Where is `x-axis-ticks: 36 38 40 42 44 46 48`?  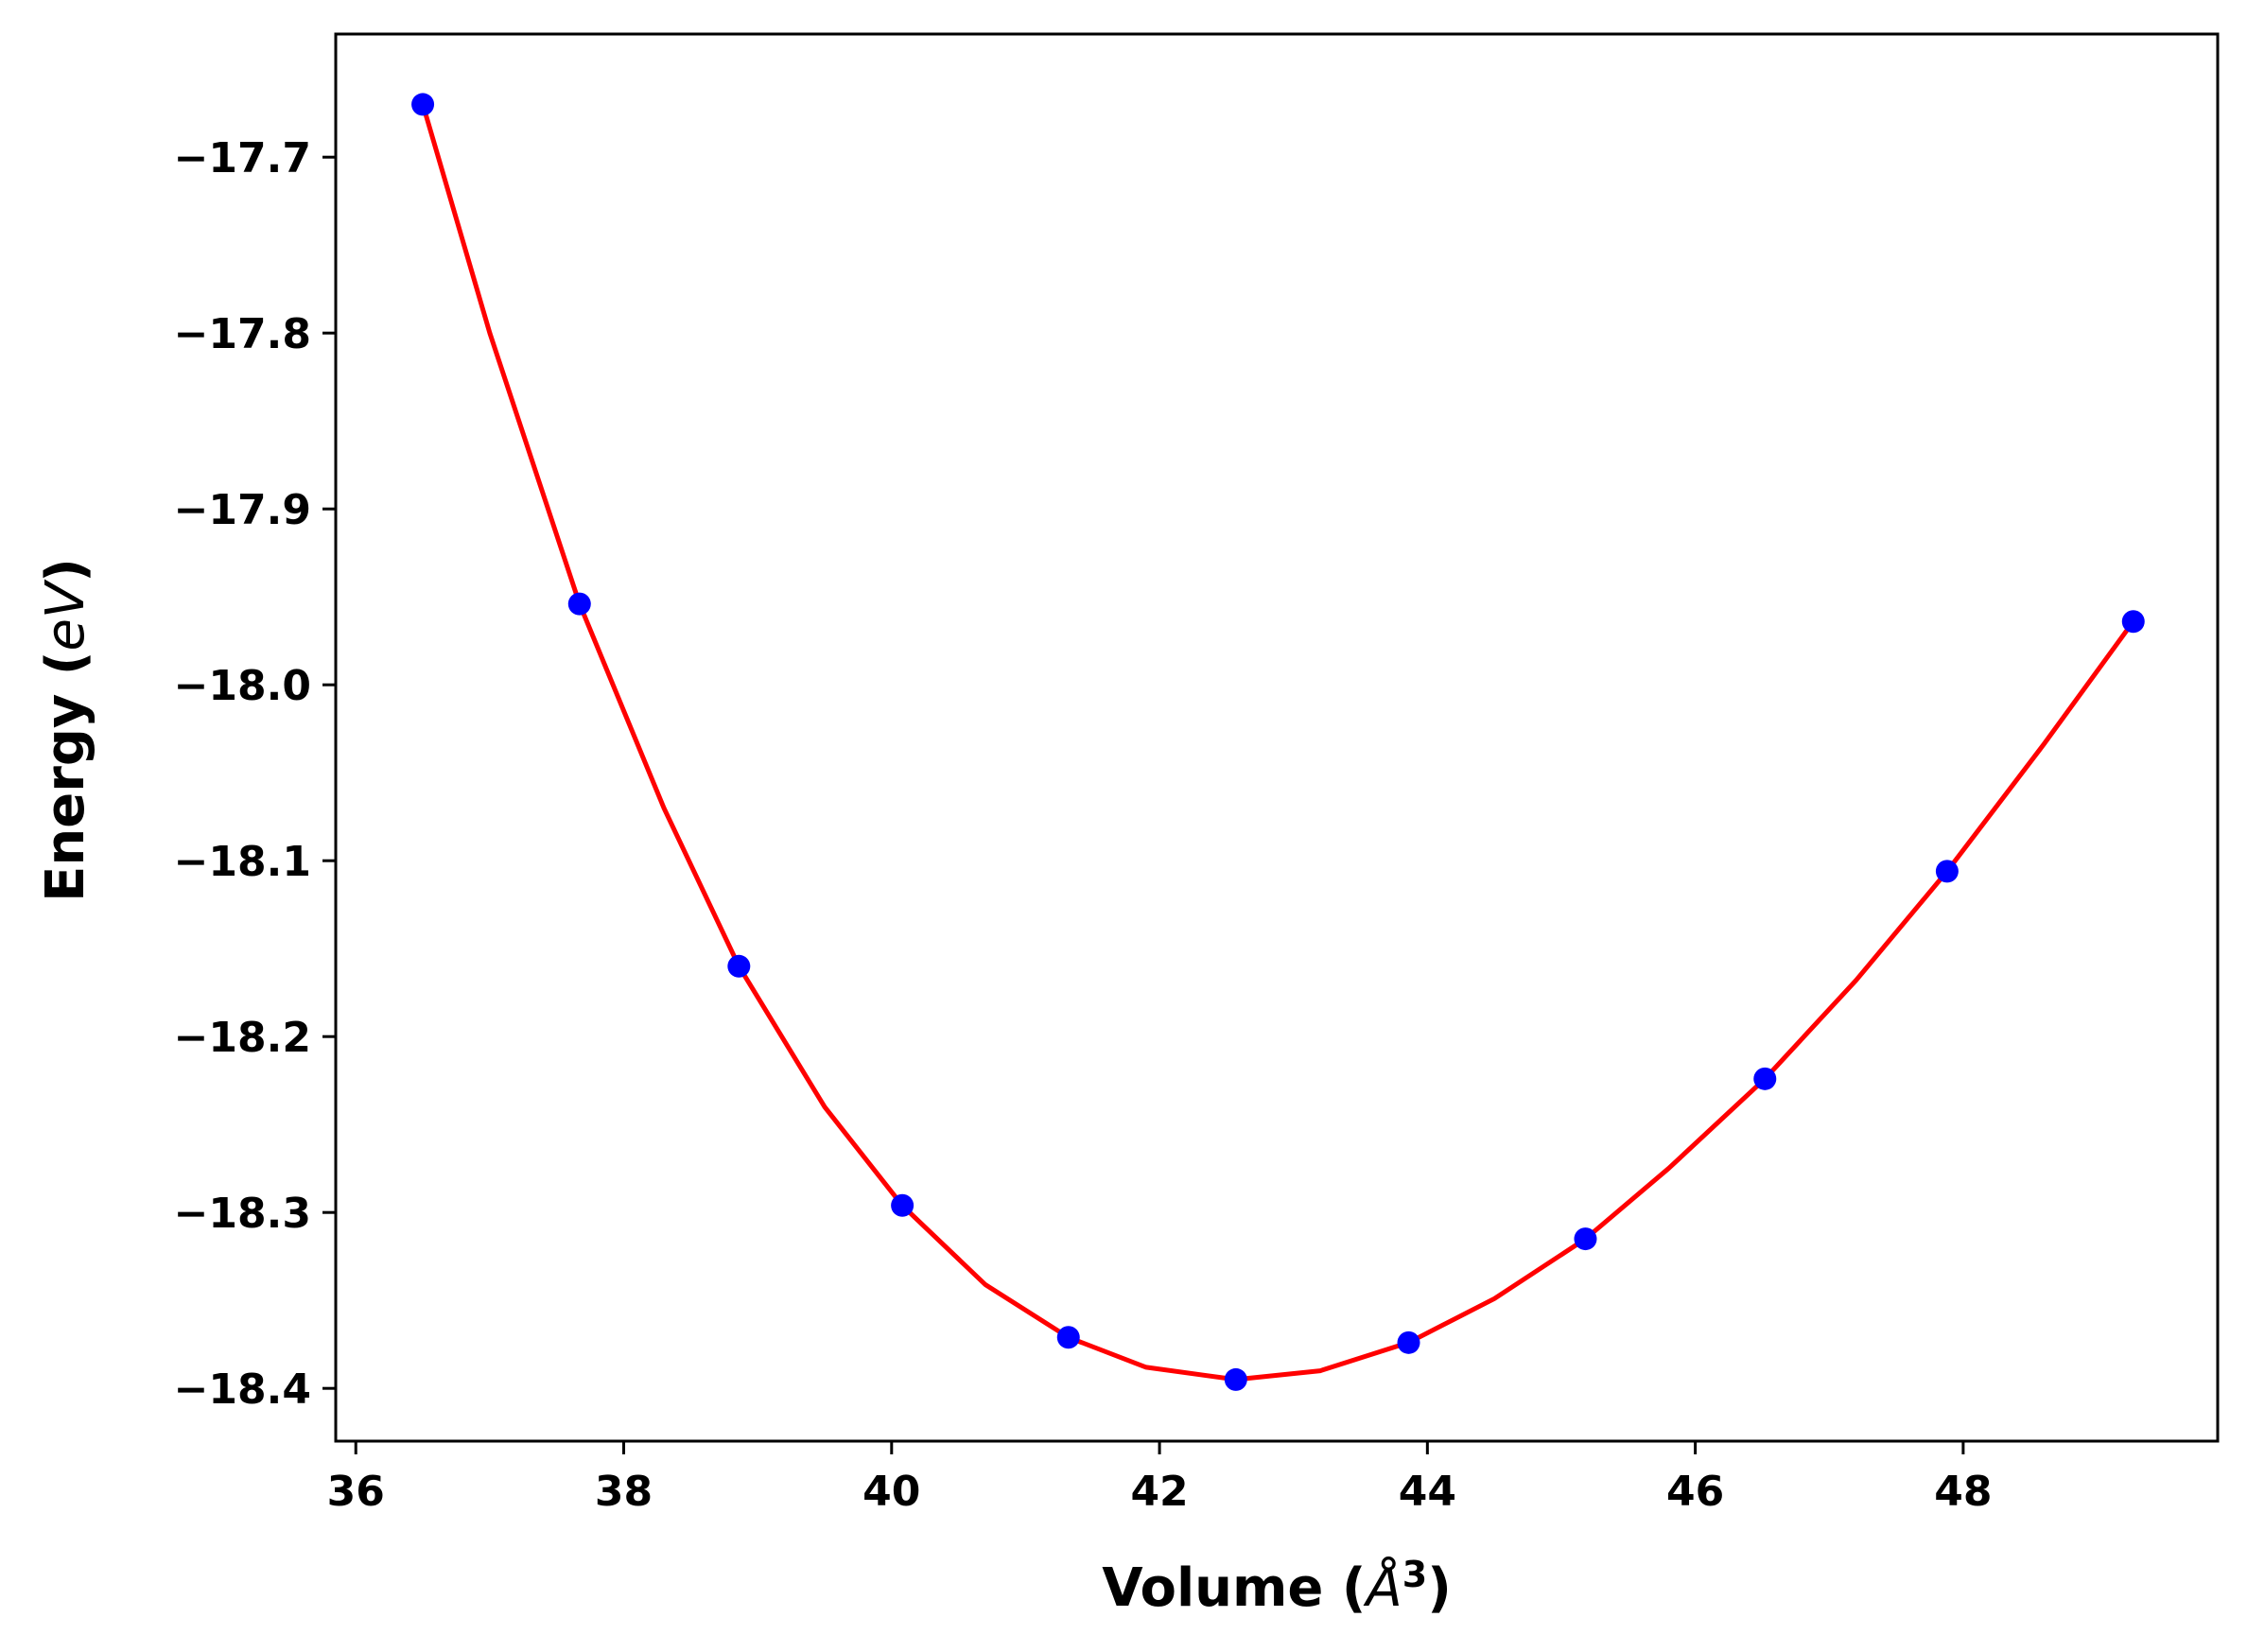
x-axis-ticks: 36 38 40 42 44 46 48 is located at coordinates (1160, 1478).